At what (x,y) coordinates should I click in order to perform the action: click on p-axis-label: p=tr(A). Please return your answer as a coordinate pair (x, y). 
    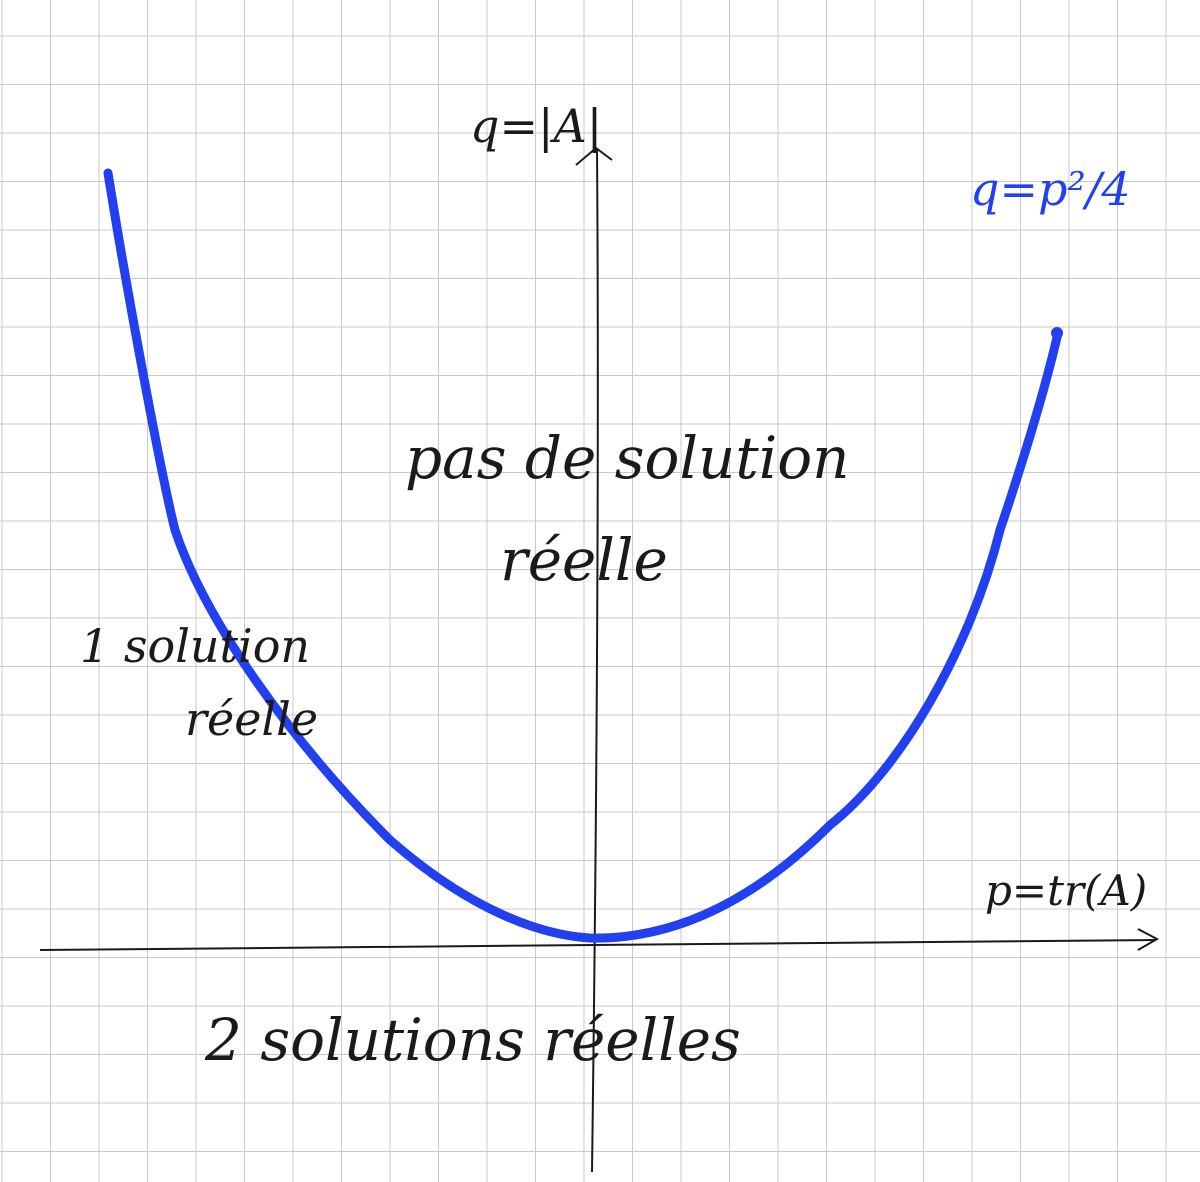
    Looking at the image, I should click on (1066, 890).